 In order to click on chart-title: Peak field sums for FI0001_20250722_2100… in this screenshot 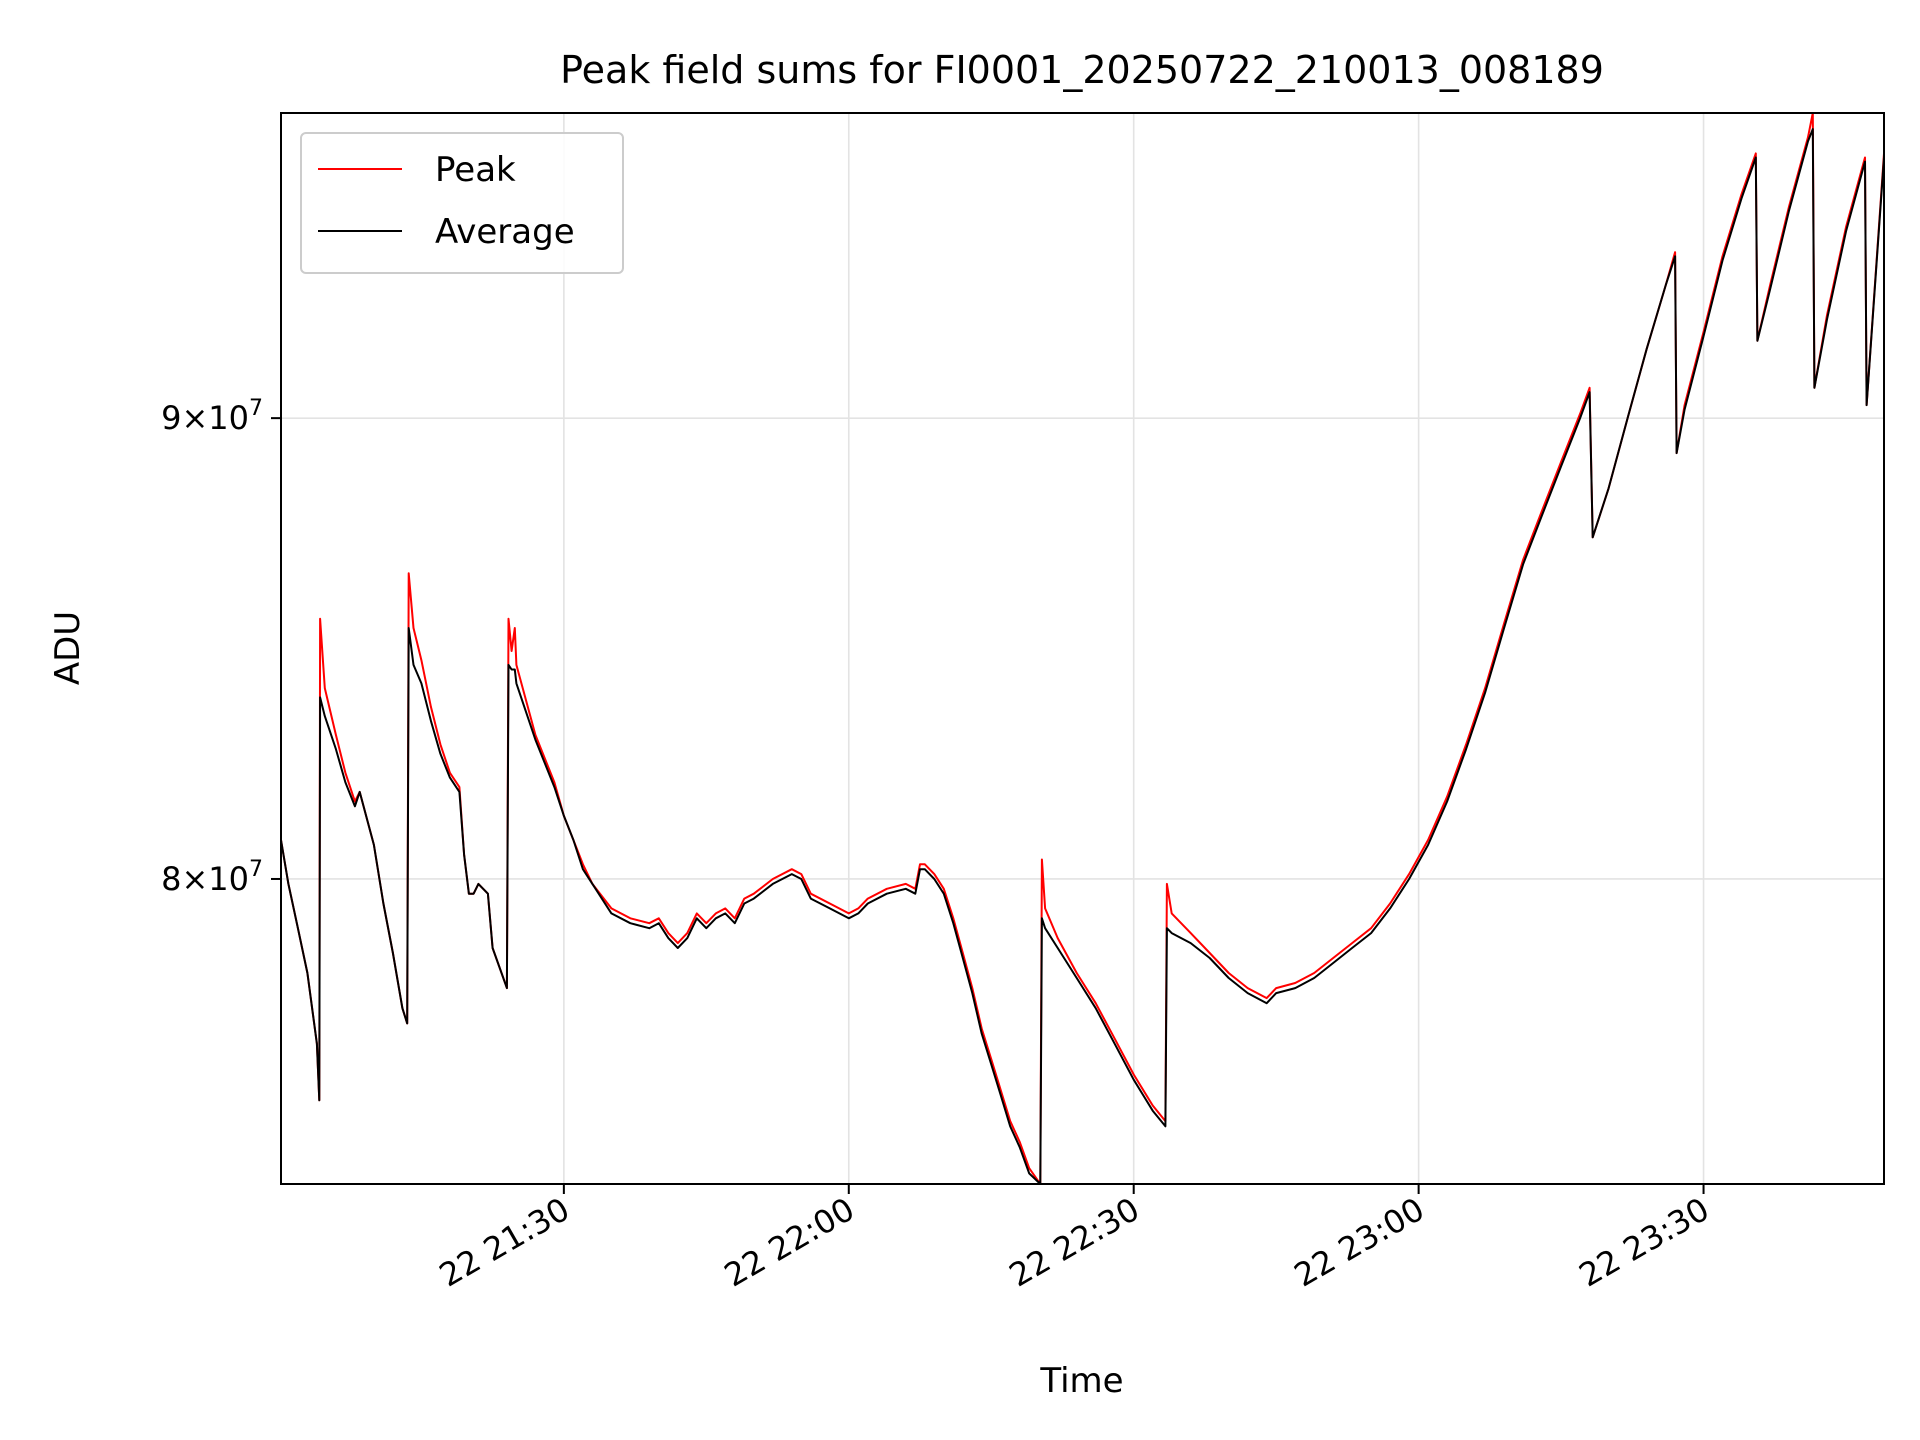, I will do `click(1082, 70)`.